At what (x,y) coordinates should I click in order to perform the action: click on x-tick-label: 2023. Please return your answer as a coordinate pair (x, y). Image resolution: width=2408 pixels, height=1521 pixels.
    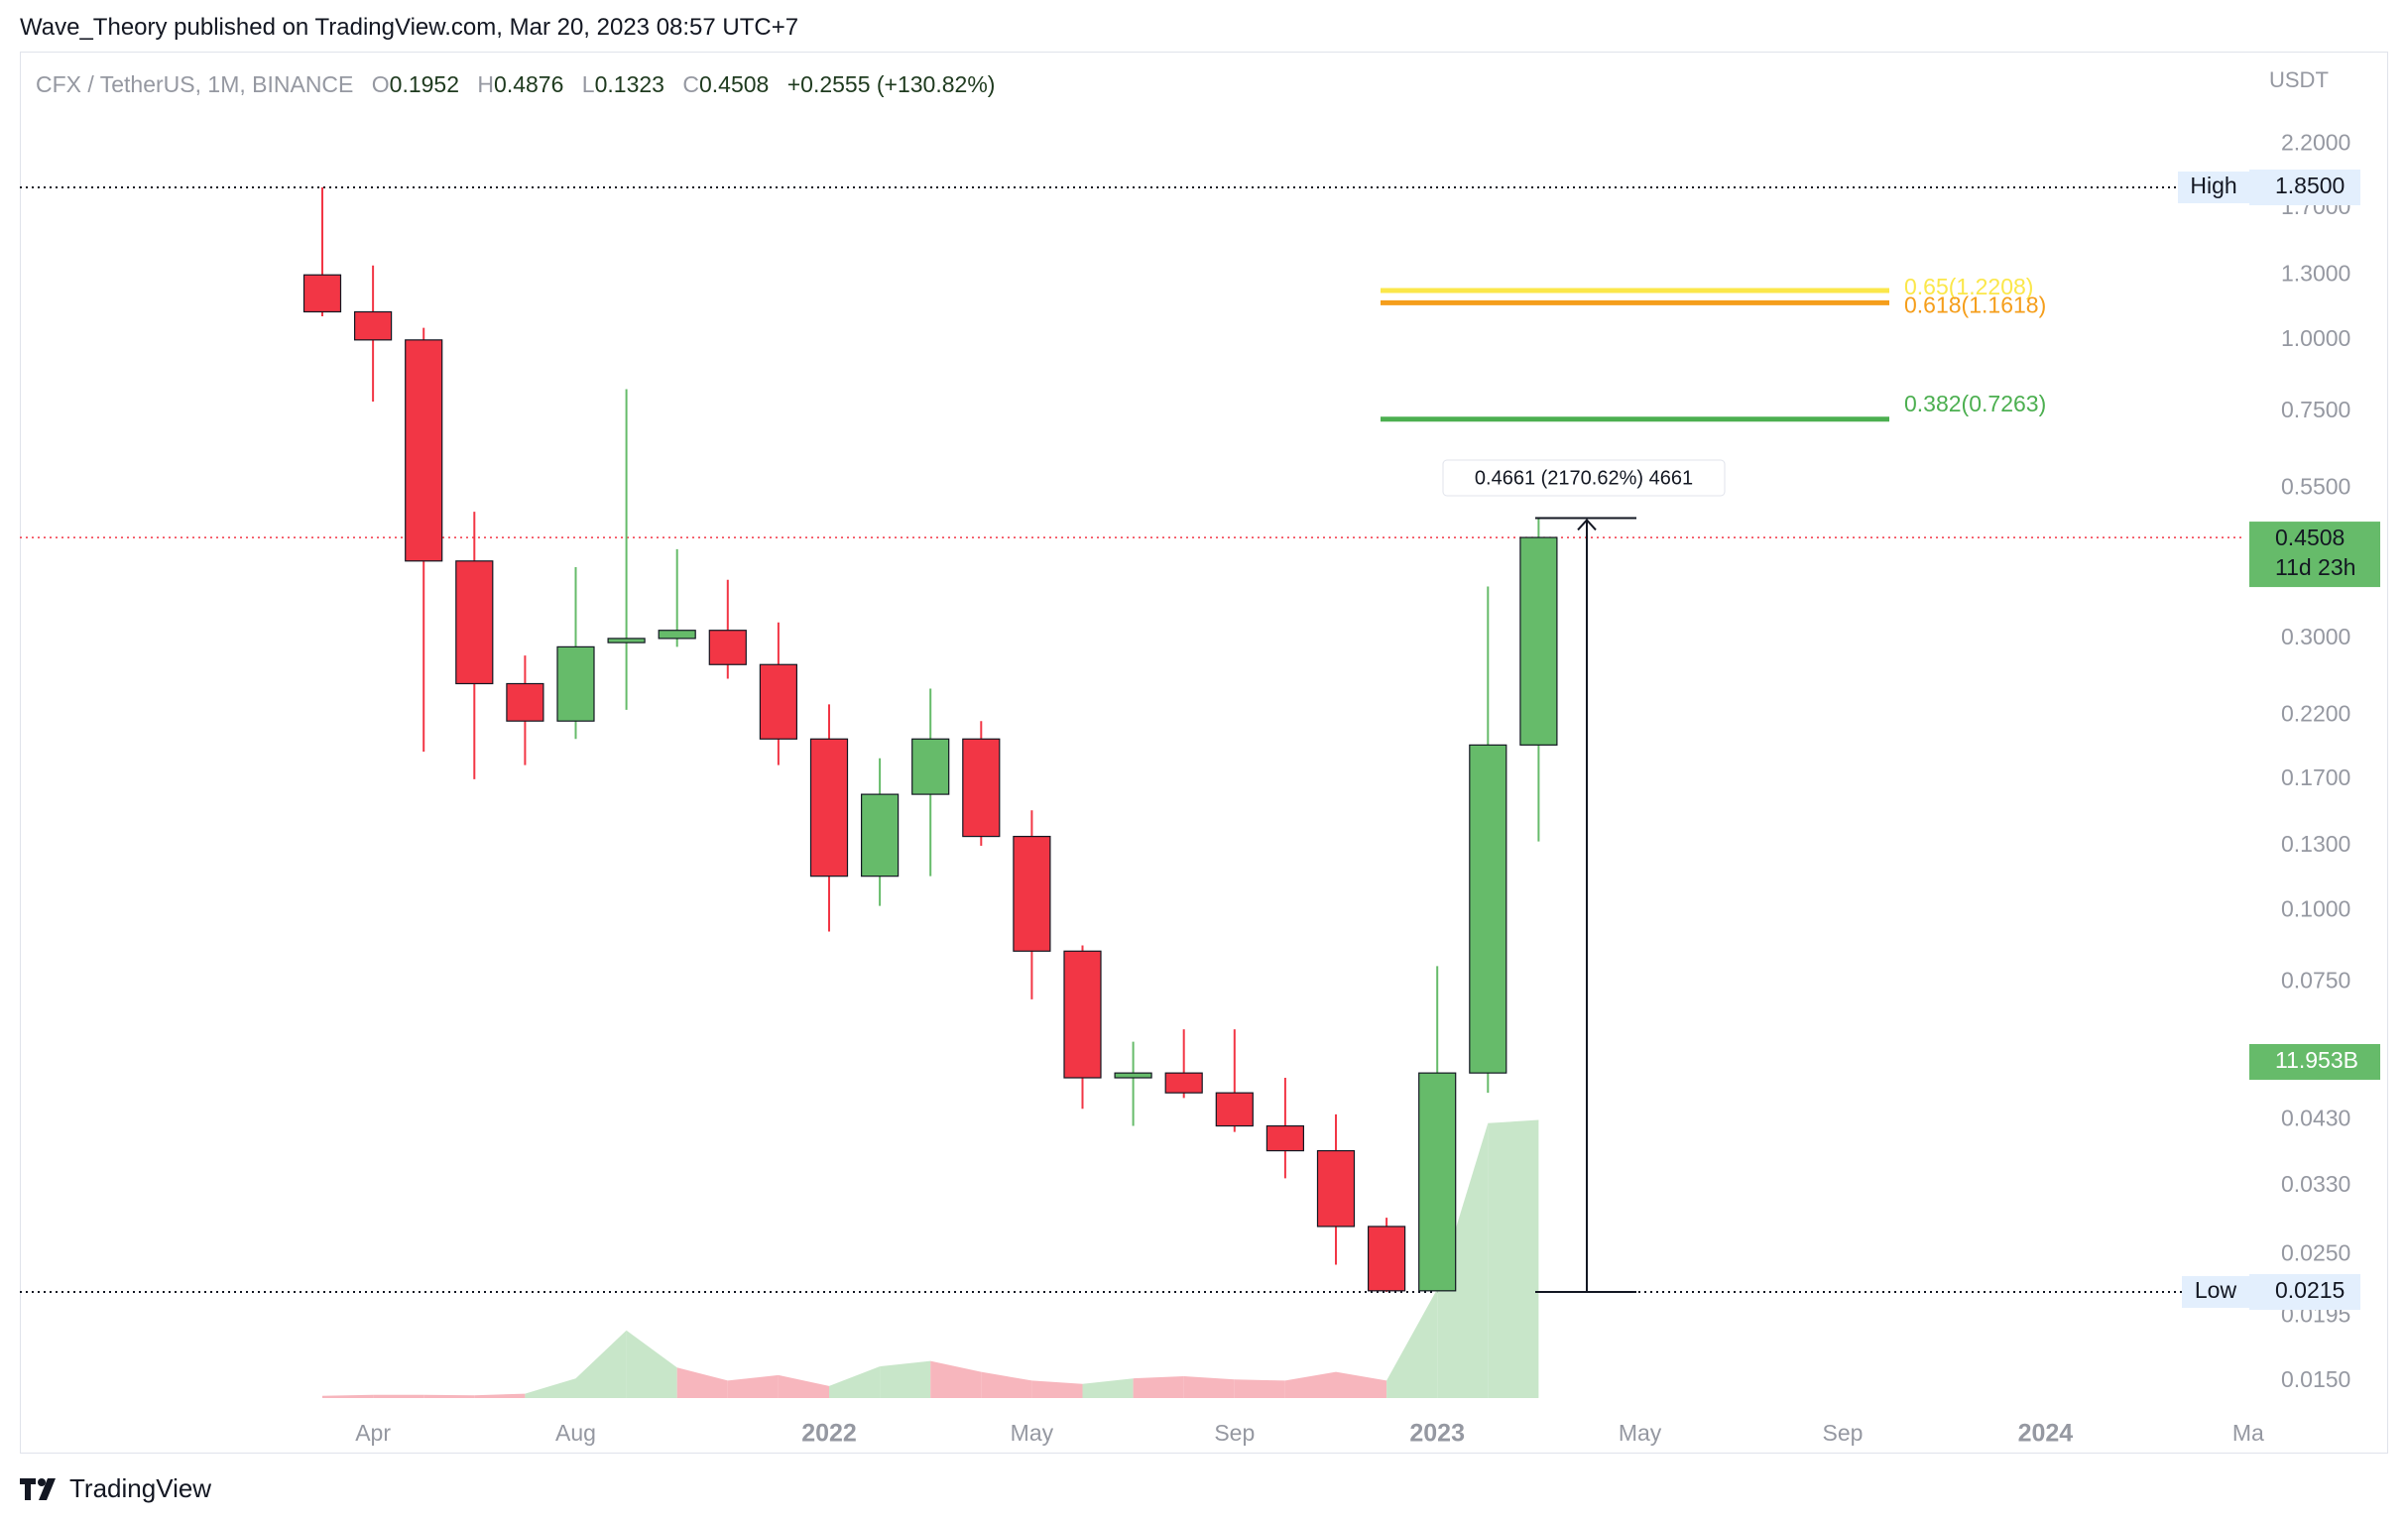
    Looking at the image, I should click on (1437, 1434).